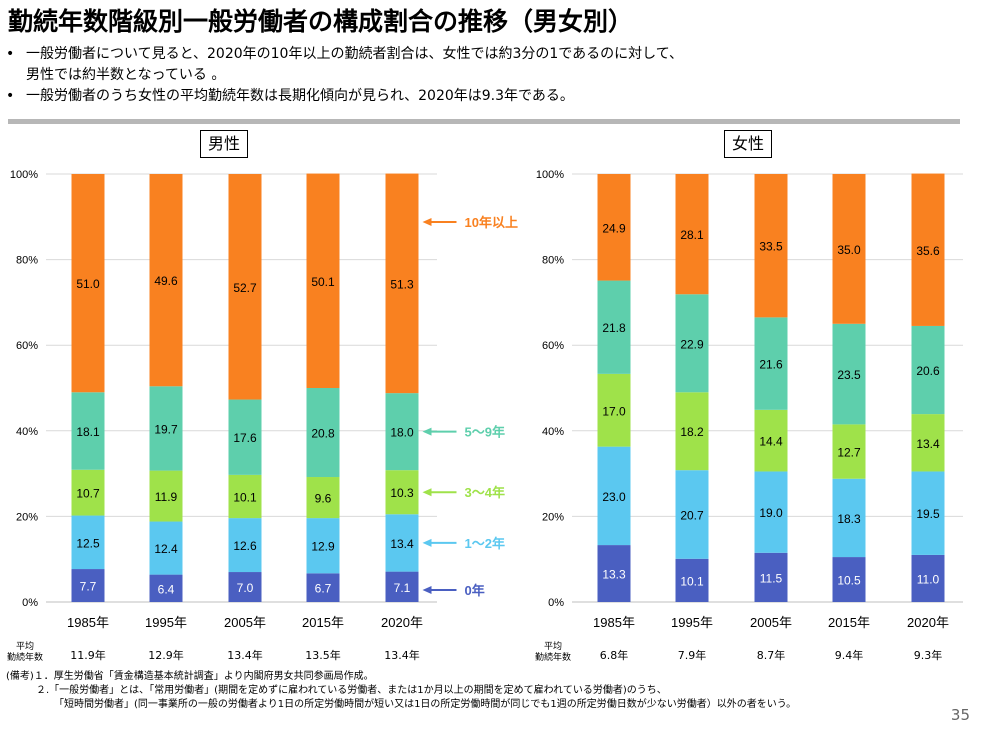 This screenshot has height=735, width=982. I want to click on avg-tenure-value: 13.5年, so click(323, 655).